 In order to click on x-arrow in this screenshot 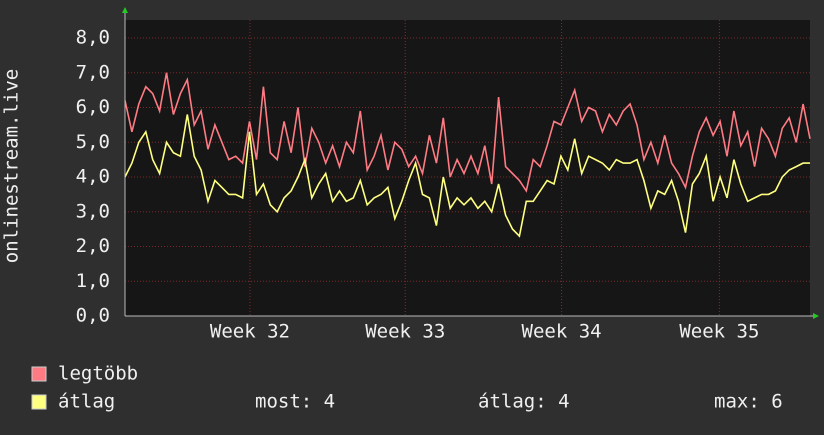, I will do `click(816, 316)`.